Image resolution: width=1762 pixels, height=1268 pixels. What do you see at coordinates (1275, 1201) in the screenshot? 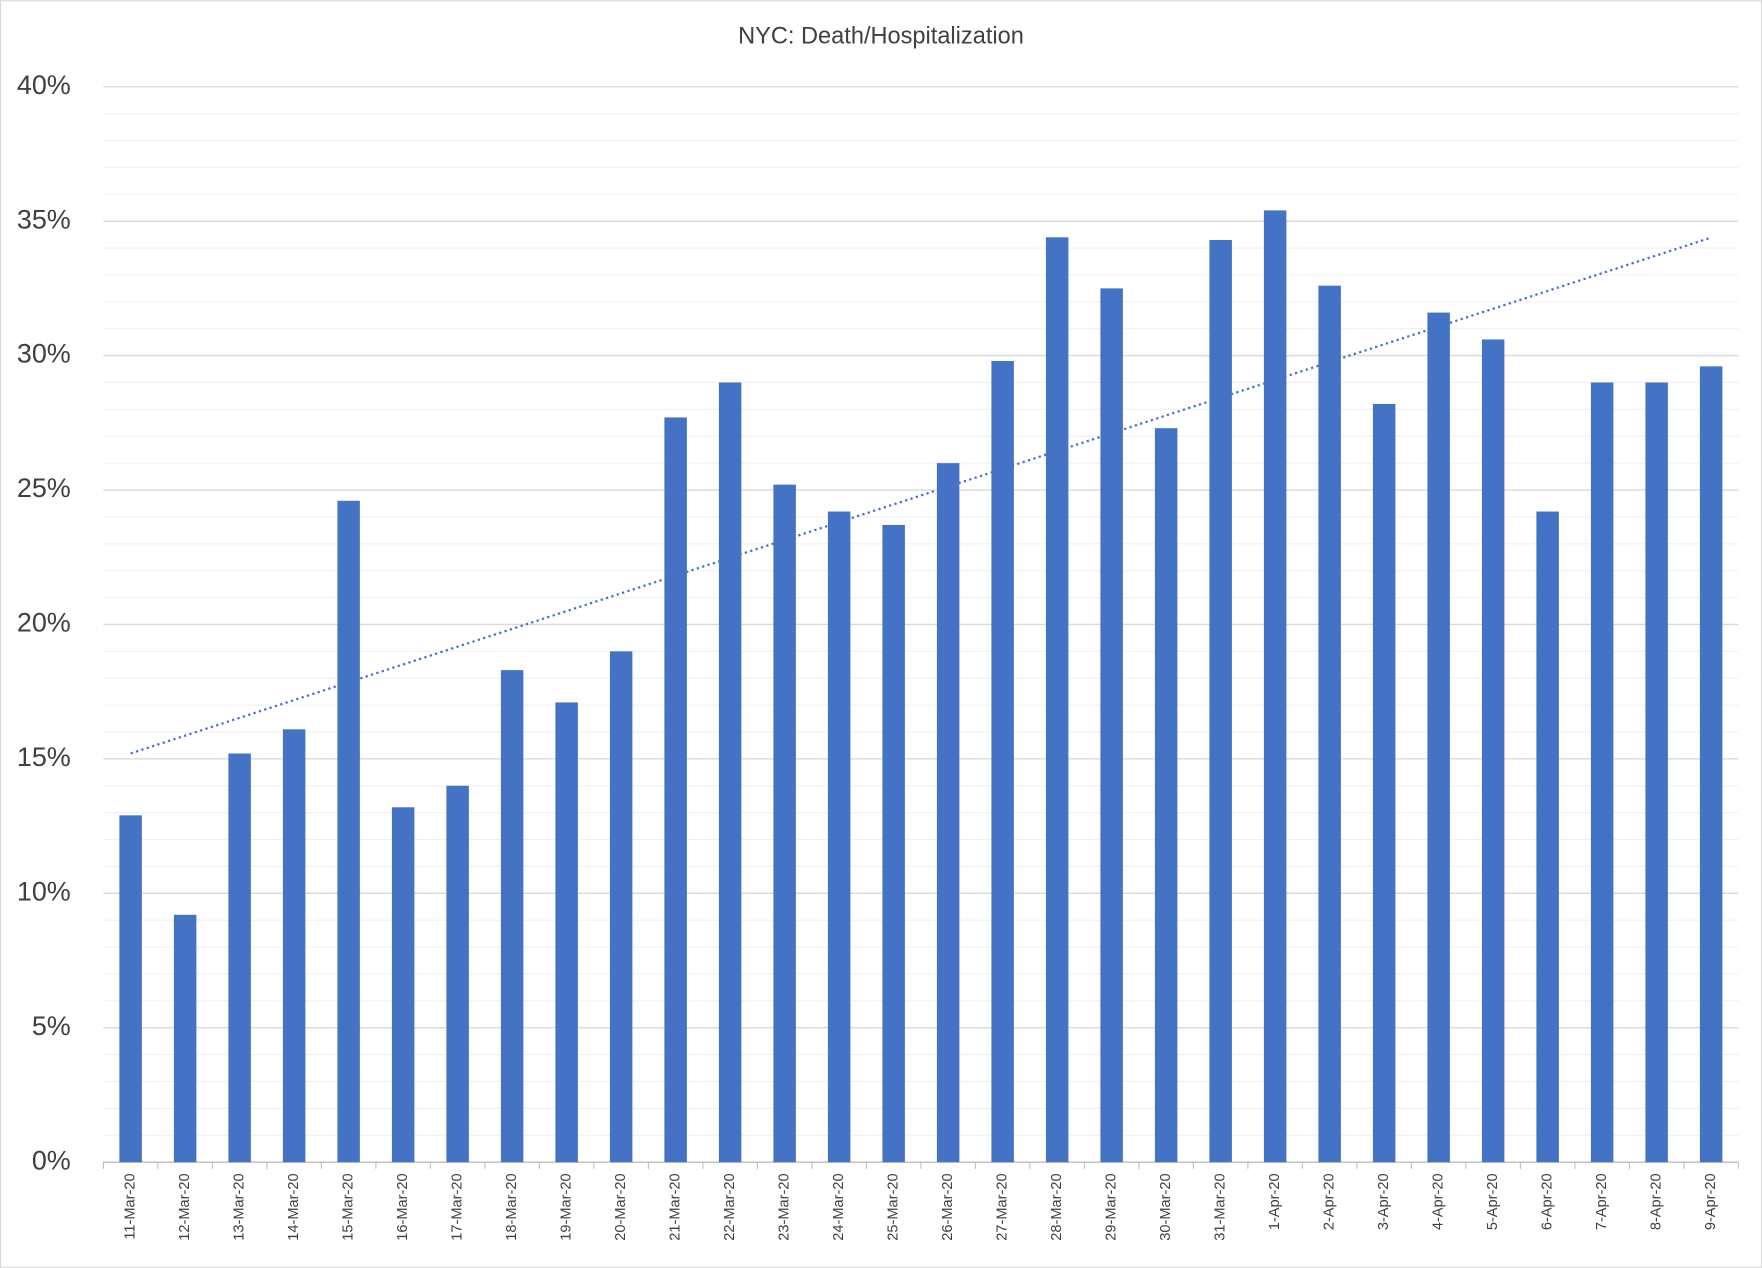
I see `x-tick-label: 1-Apr-20` at bounding box center [1275, 1201].